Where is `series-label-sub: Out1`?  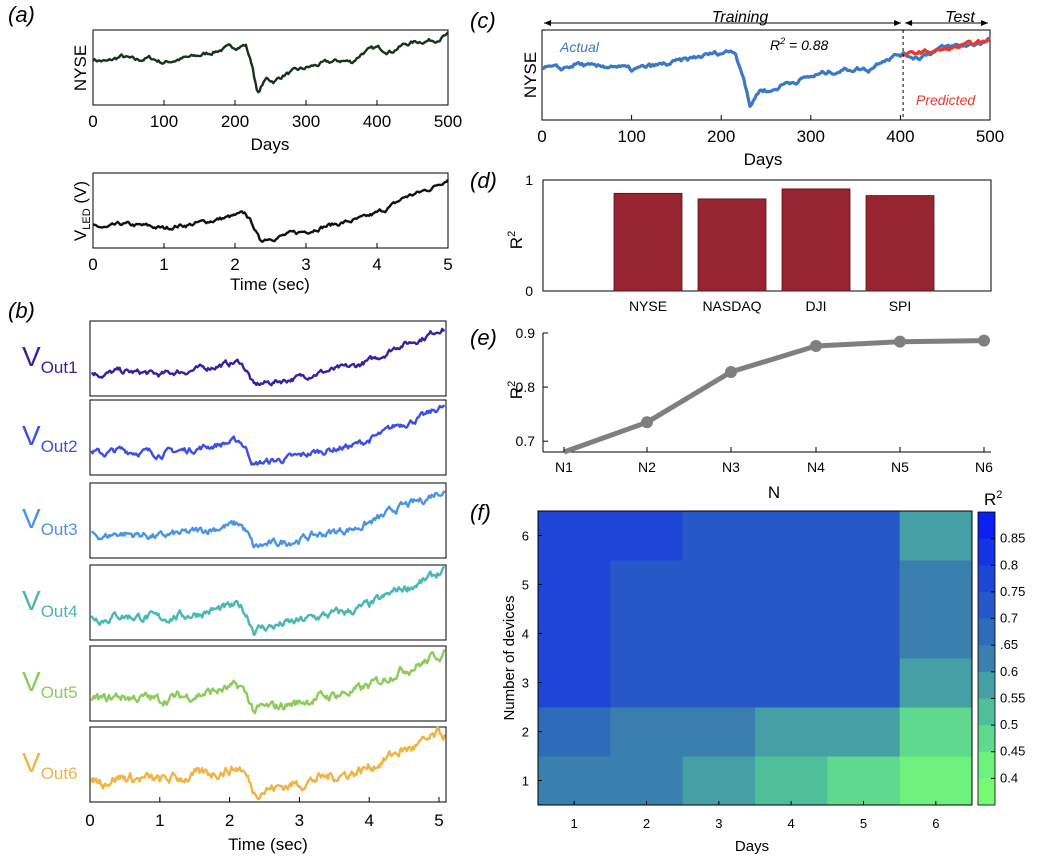 series-label-sub: Out1 is located at coordinates (59, 367).